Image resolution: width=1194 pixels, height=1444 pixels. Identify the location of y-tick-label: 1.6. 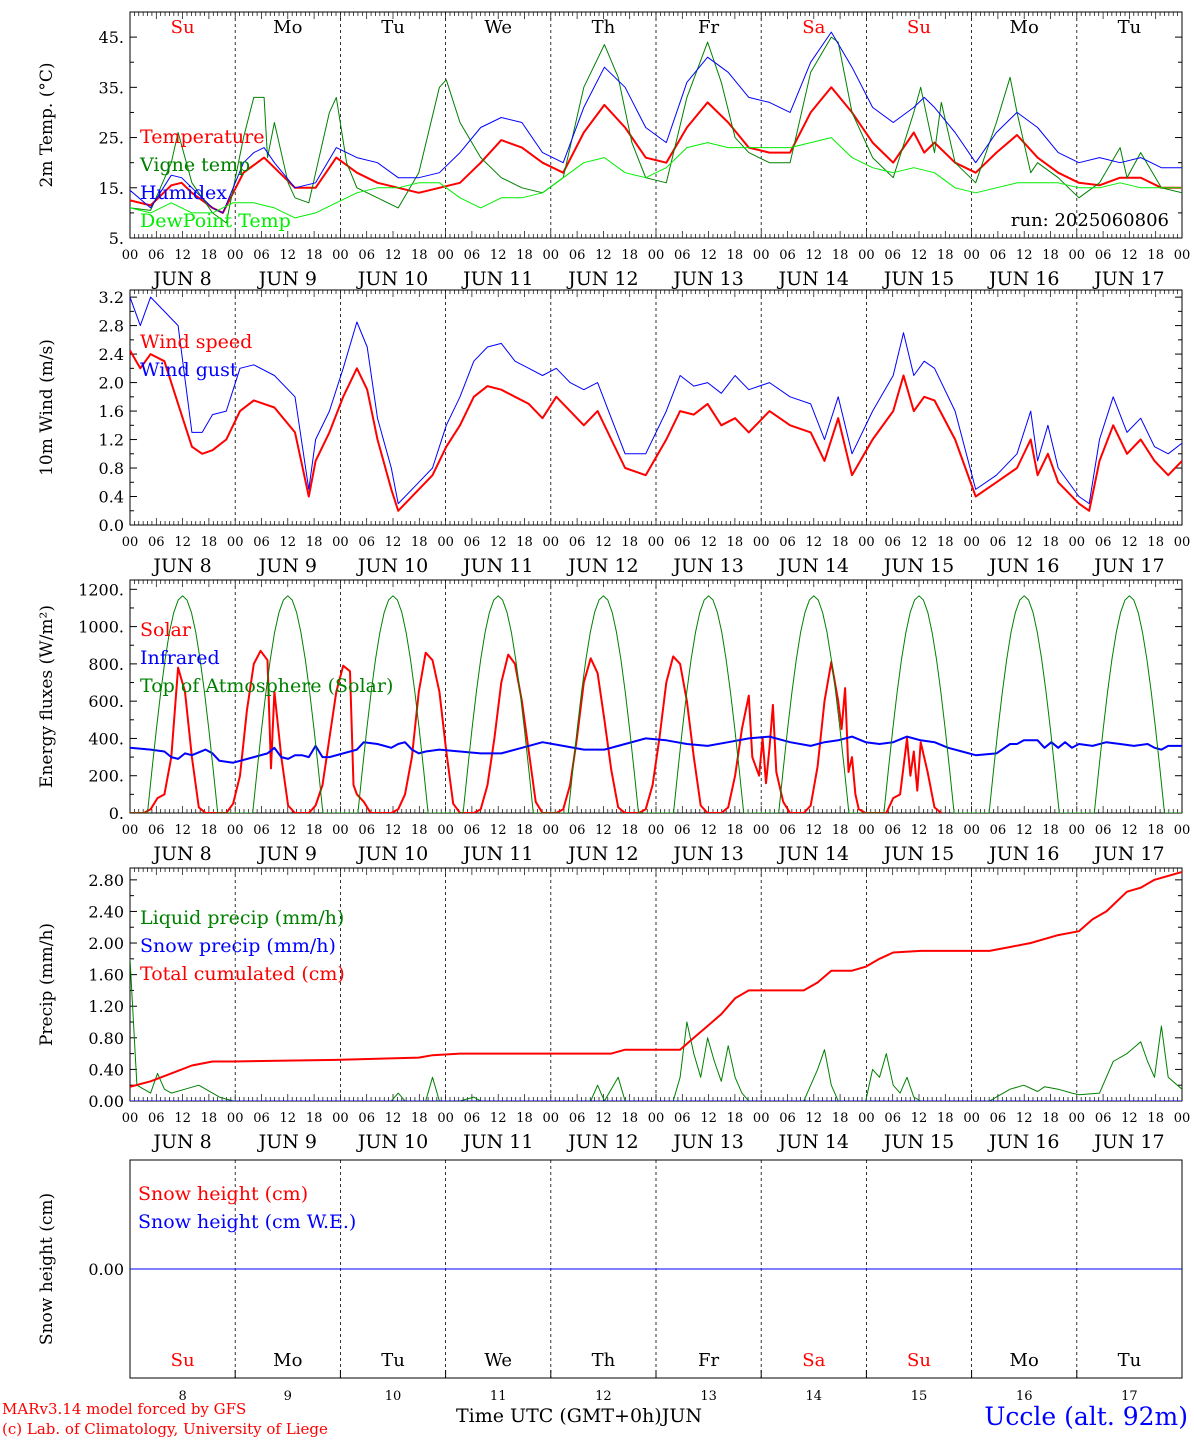
(111, 411).